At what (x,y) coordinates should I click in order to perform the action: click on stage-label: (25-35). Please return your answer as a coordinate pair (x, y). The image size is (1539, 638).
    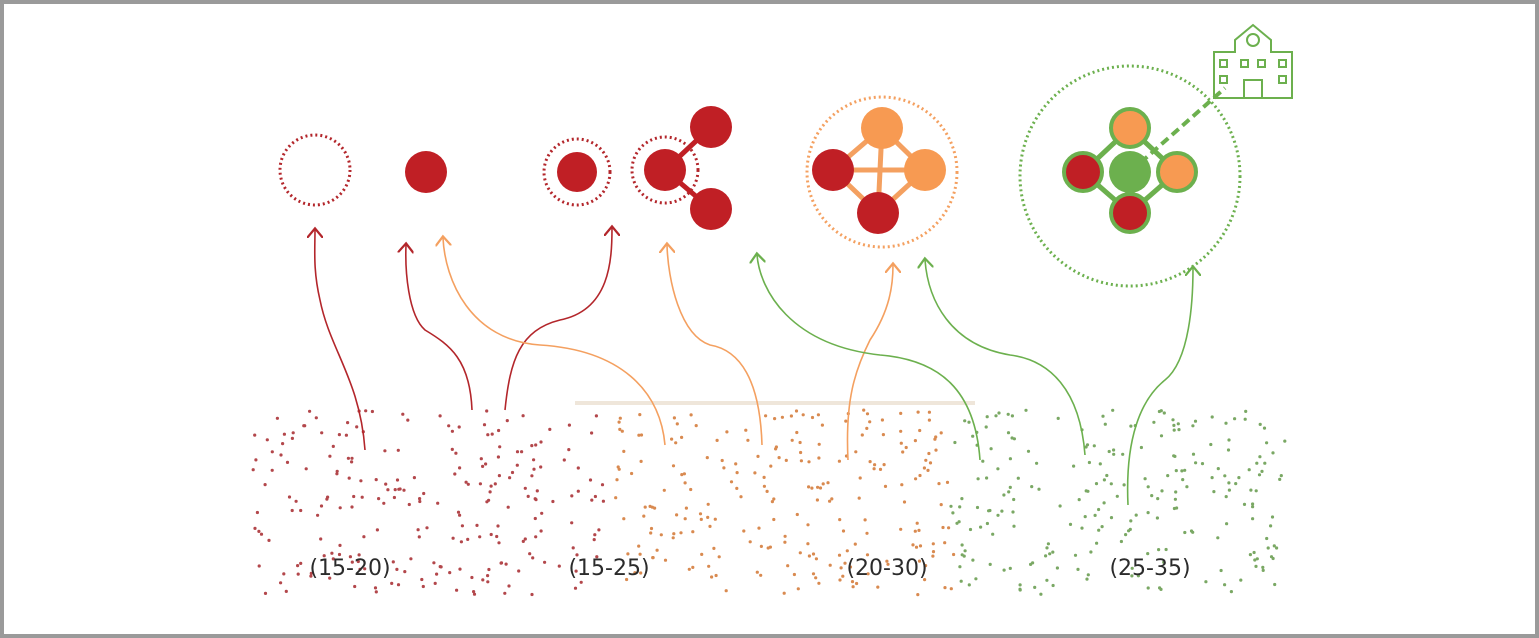
    Looking at the image, I should click on (1149, 568).